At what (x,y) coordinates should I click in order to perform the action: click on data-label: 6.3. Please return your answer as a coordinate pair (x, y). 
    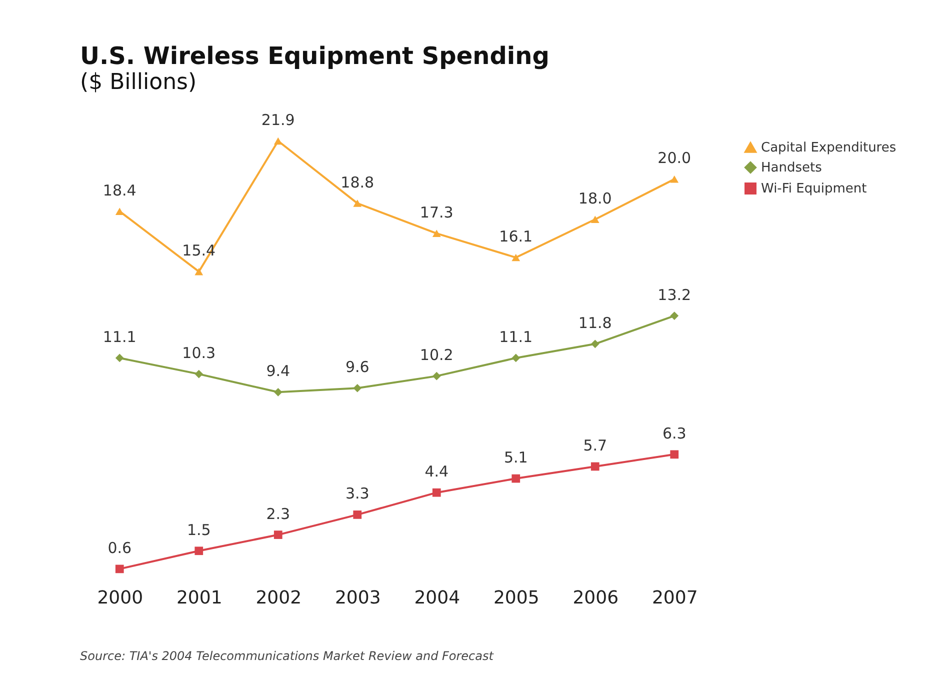
    Looking at the image, I should click on (674, 433).